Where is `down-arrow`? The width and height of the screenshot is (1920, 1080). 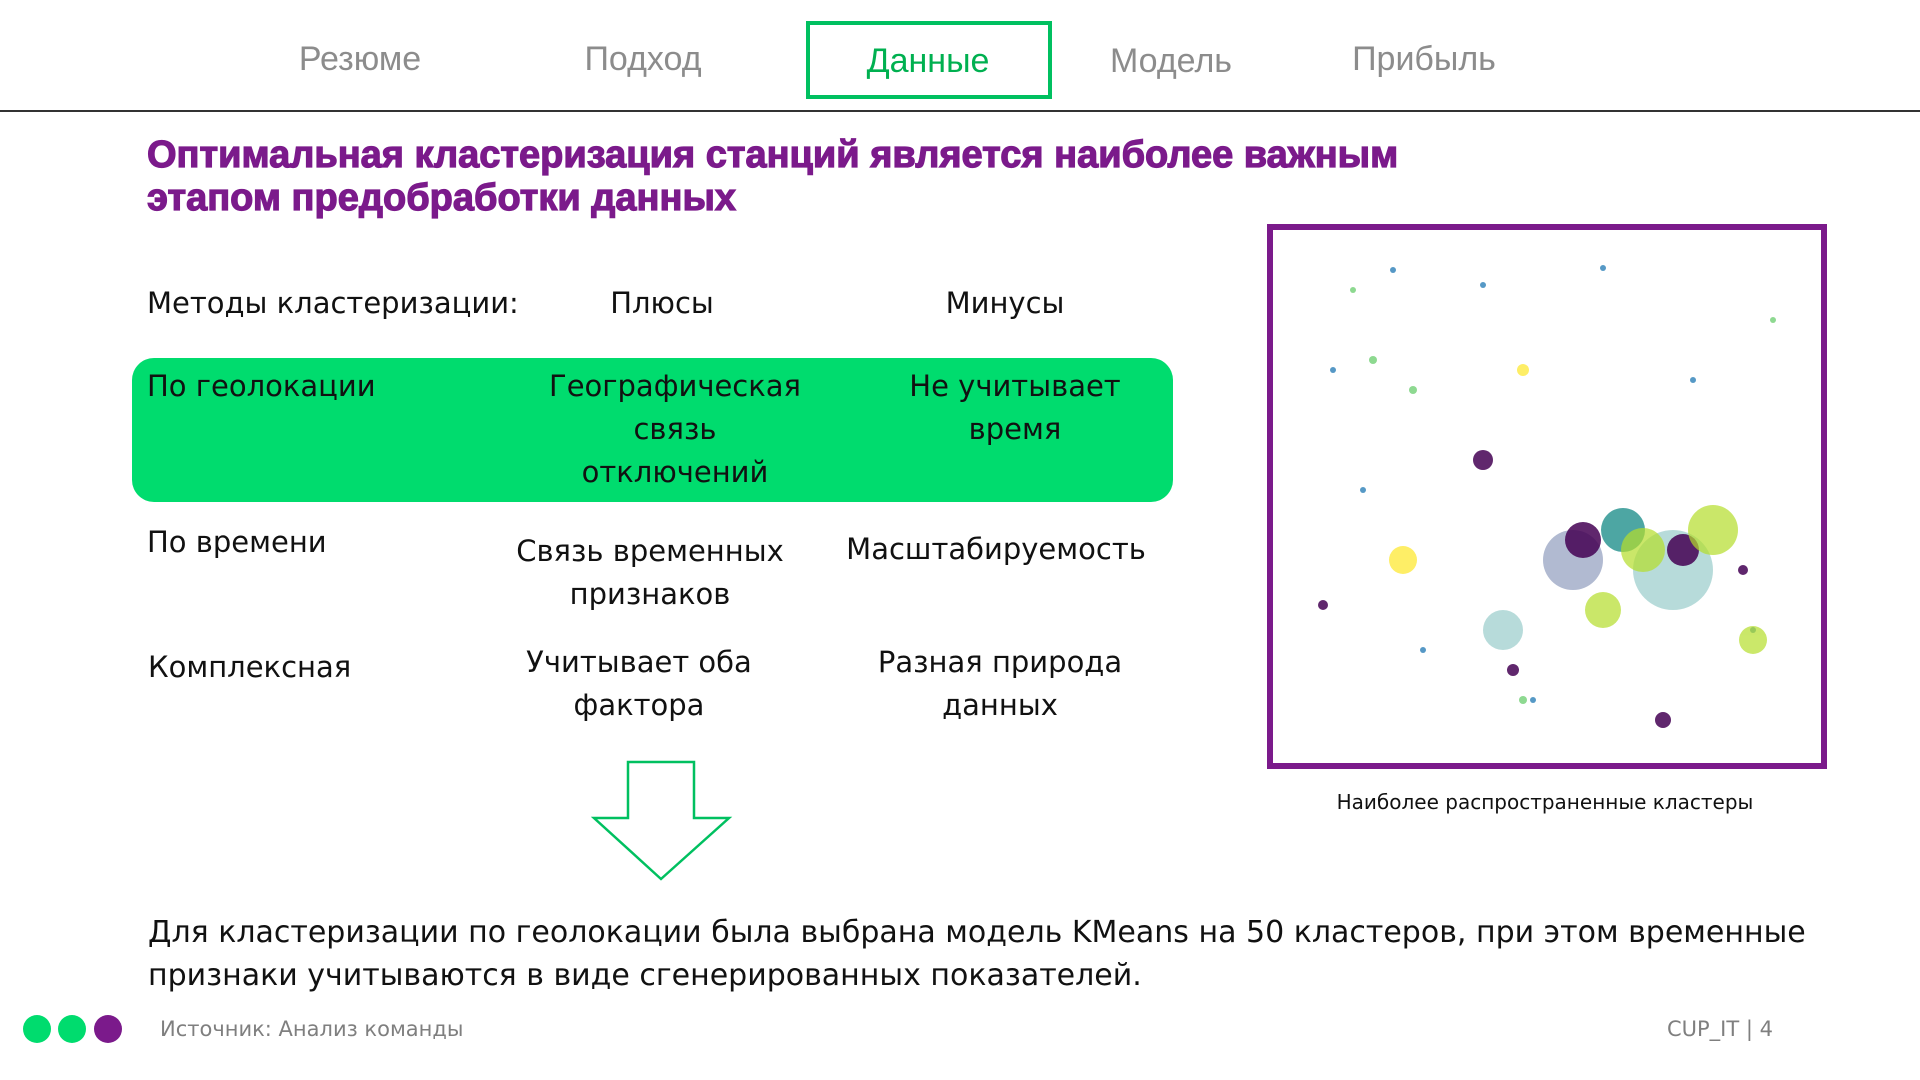 down-arrow is located at coordinates (661, 820).